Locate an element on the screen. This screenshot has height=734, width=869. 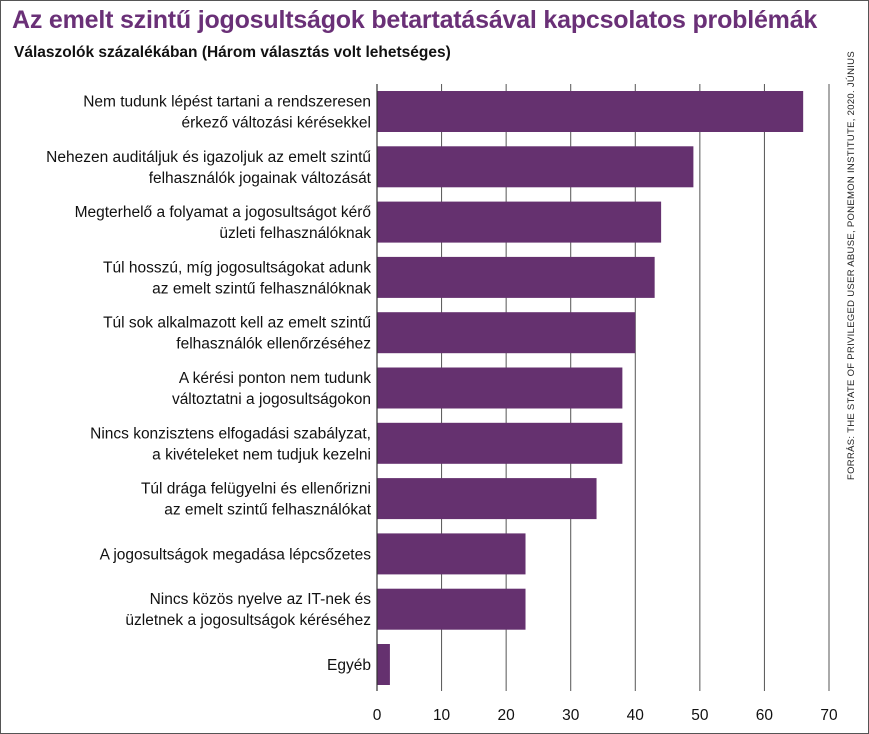
category-label: Túl drága felügyelni és ellenőrizni is located at coordinates (256, 489).